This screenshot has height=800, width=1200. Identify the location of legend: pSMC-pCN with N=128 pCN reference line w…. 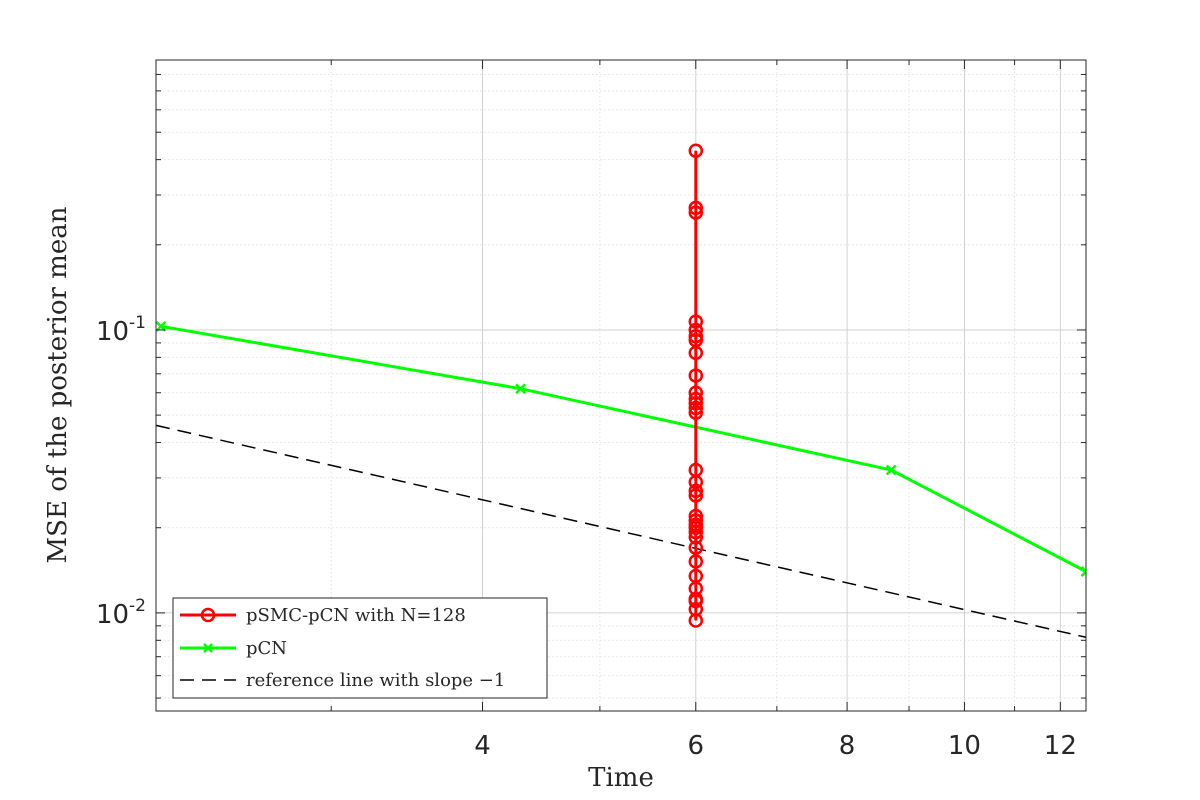
(360, 648).